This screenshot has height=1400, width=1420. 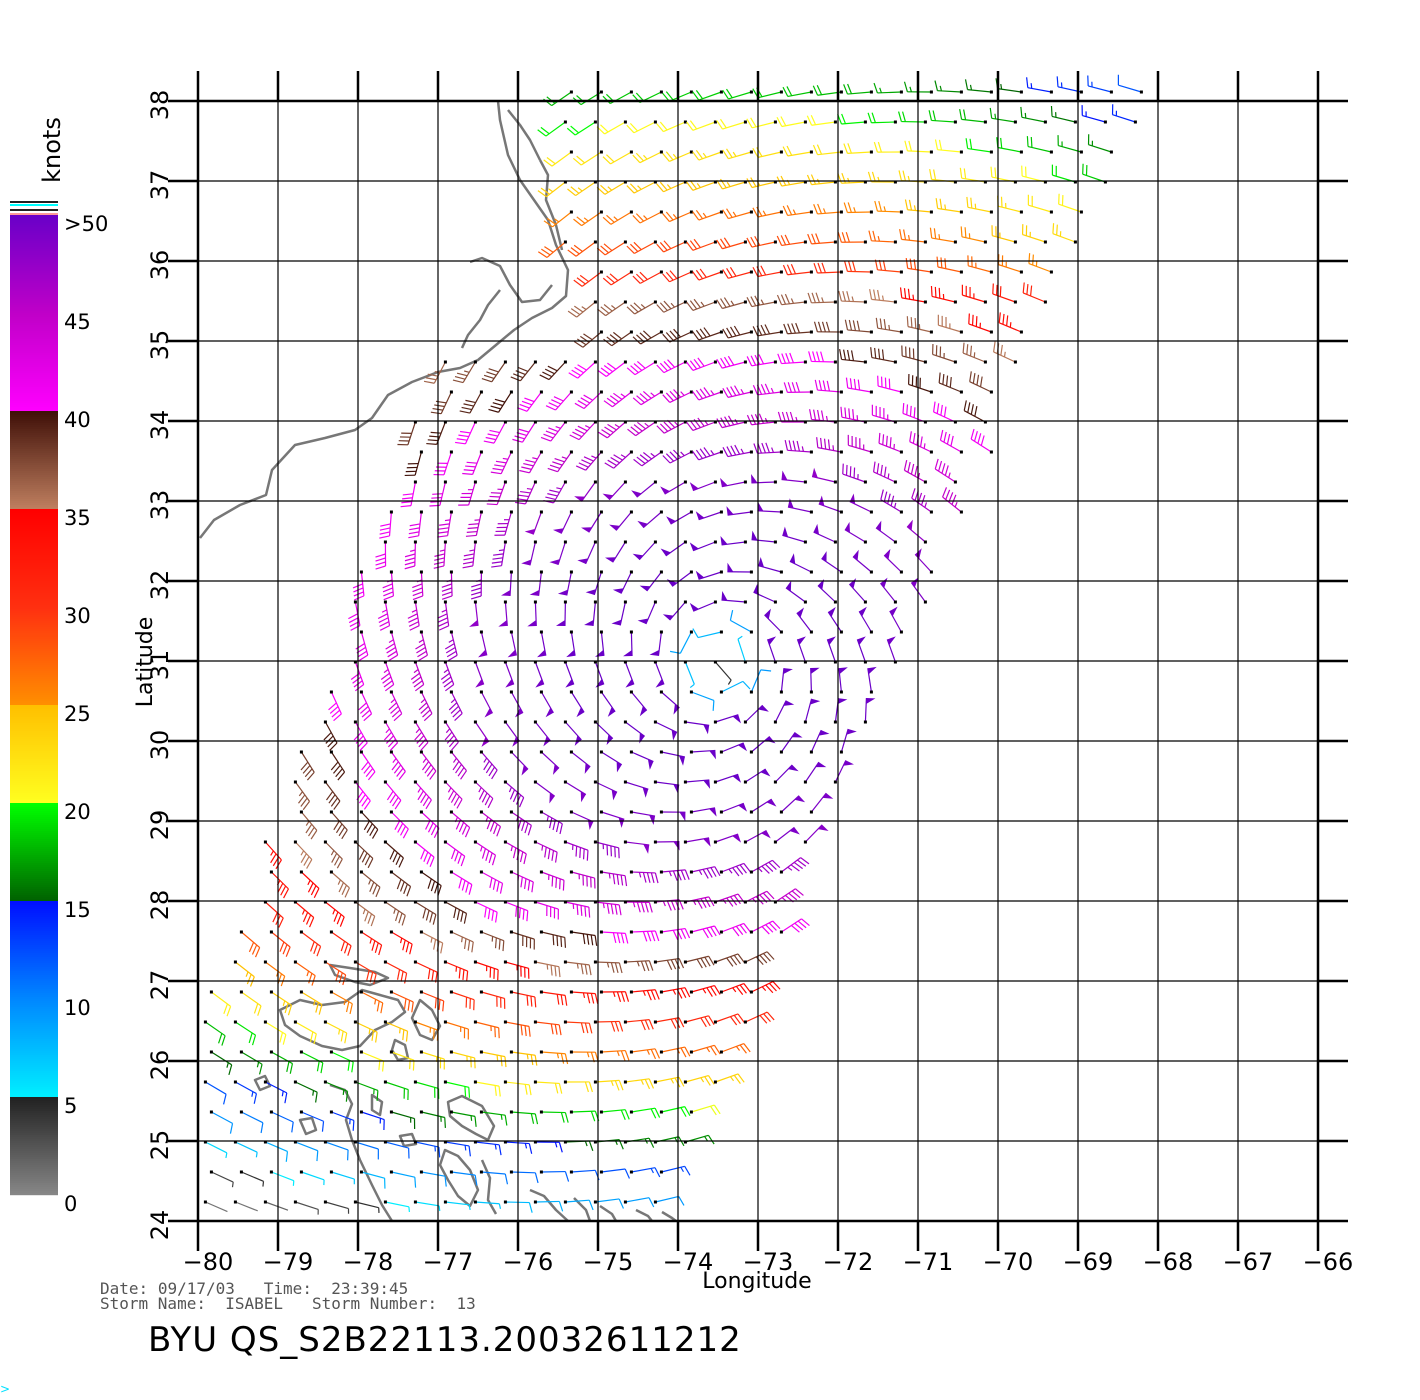 I want to click on y-tick-label: 34, so click(x=160, y=425).